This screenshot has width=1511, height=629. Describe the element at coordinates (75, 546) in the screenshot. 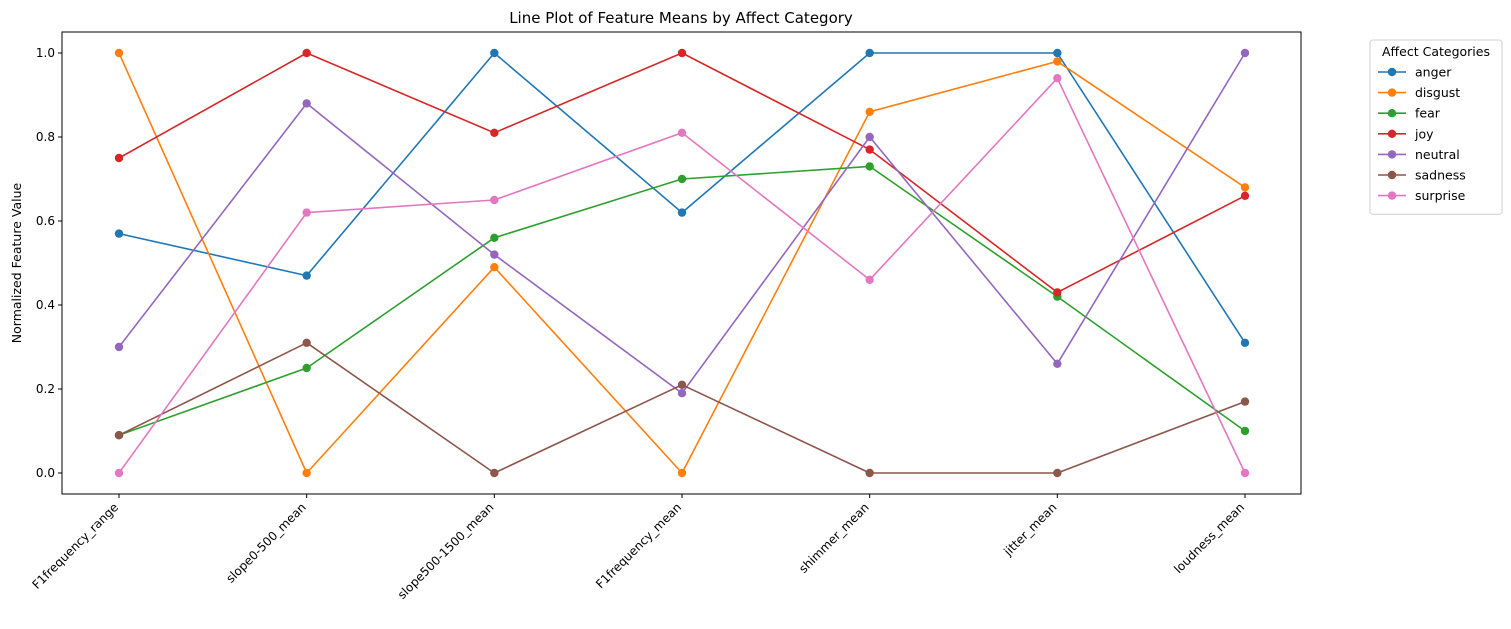

I see `x-tick-label: F1frequency_range` at that location.